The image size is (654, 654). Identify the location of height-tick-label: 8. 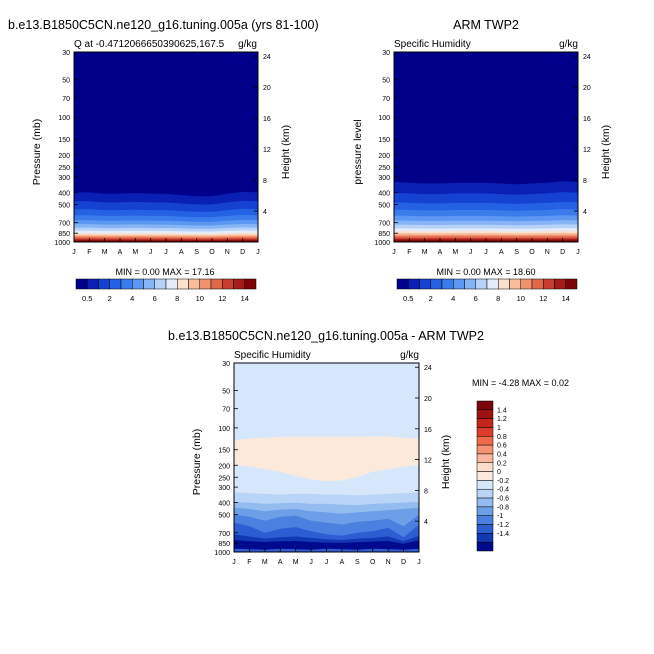
(265, 181).